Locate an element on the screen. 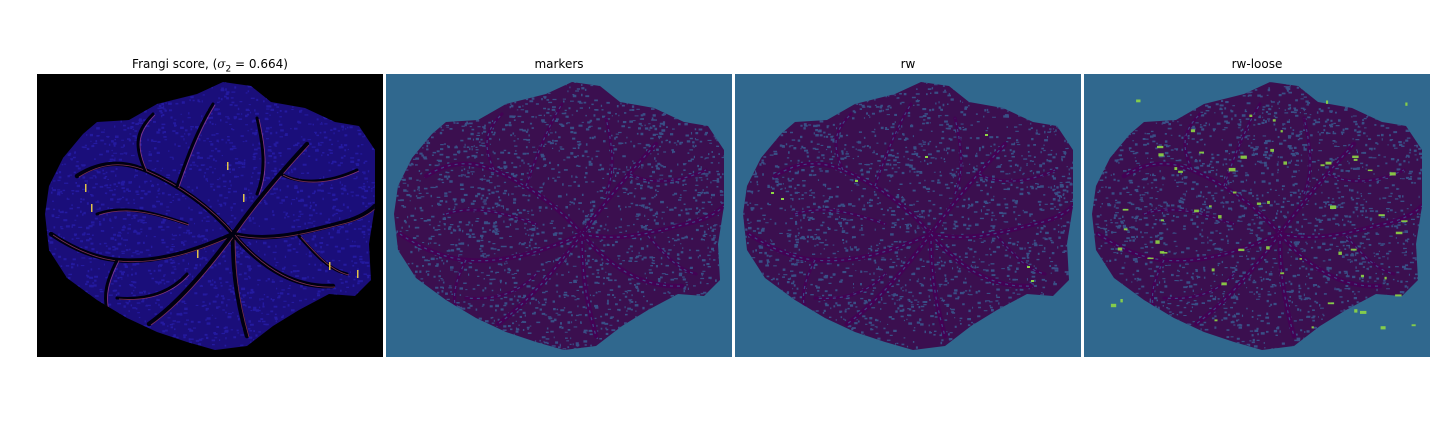 Image resolution: width=1440 pixels, height=432 pixels. frangi-panel-title: Frangi score, (σ2 = 0.664) is located at coordinates (210, 65).